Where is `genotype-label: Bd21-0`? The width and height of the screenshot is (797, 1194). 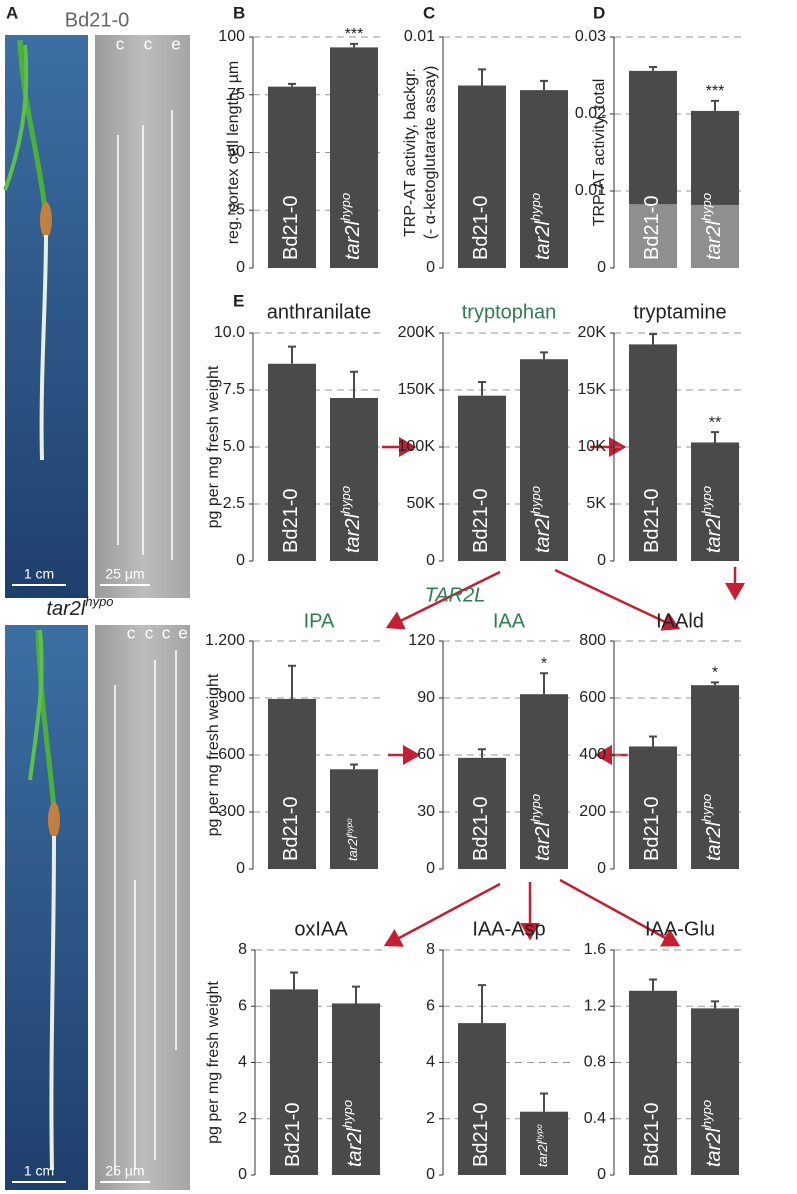 genotype-label: Bd21-0 is located at coordinates (97, 20).